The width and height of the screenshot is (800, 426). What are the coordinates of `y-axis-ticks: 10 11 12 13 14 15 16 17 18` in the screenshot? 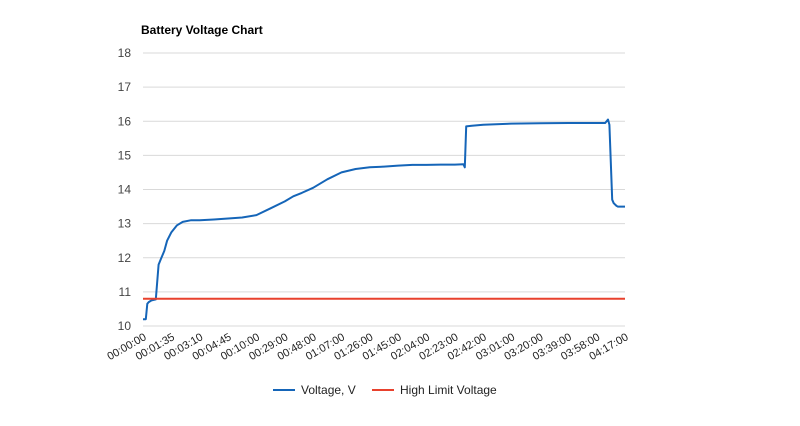 It's located at (125, 189).